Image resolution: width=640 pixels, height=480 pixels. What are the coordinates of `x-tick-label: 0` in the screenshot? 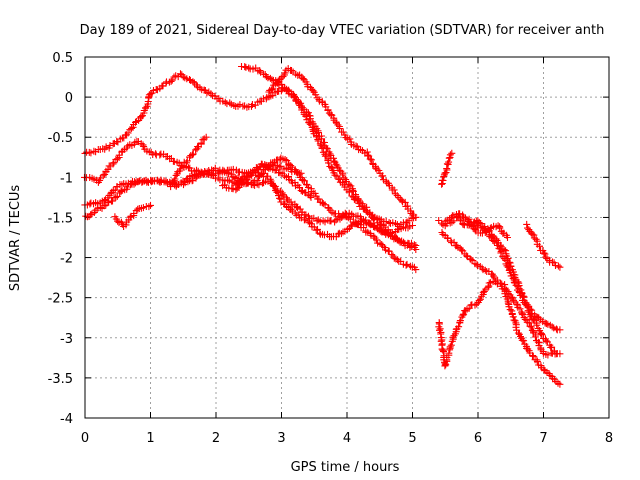 It's located at (85, 438).